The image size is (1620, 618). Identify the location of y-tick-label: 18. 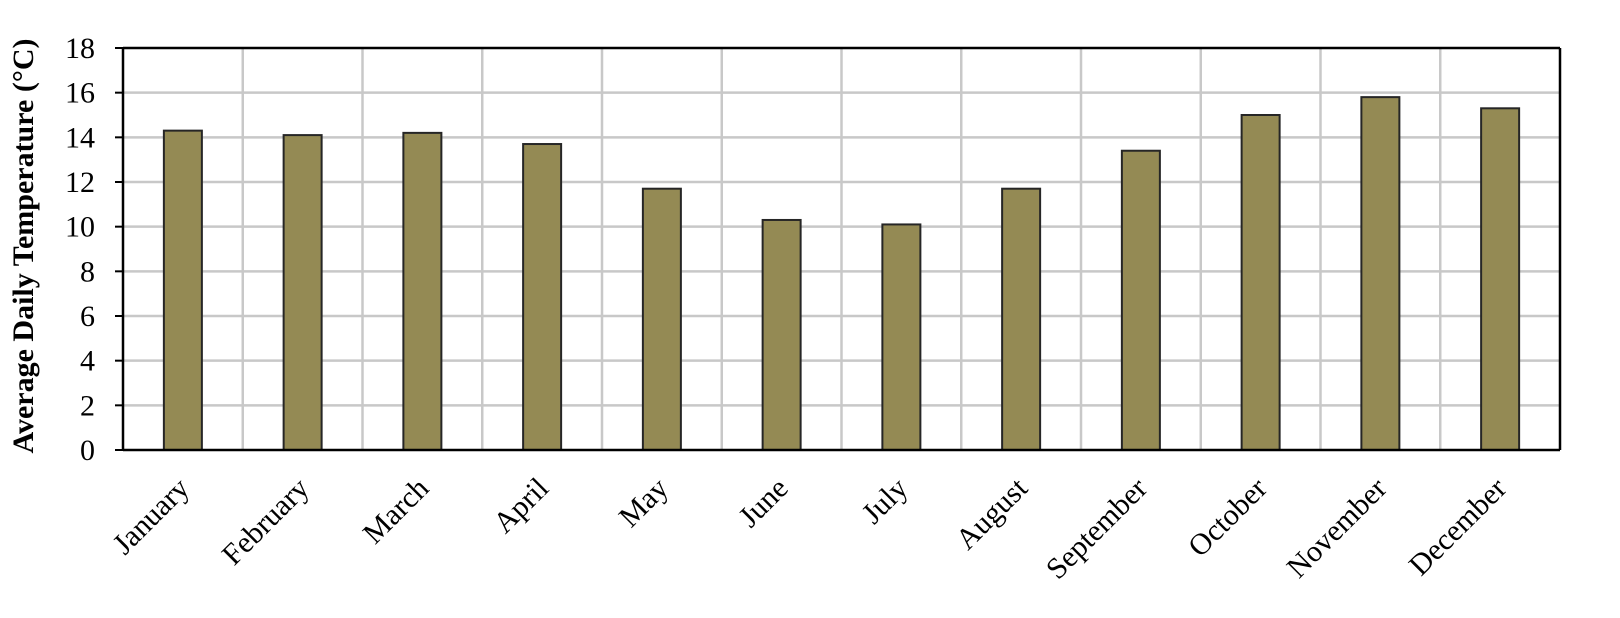
(80, 48).